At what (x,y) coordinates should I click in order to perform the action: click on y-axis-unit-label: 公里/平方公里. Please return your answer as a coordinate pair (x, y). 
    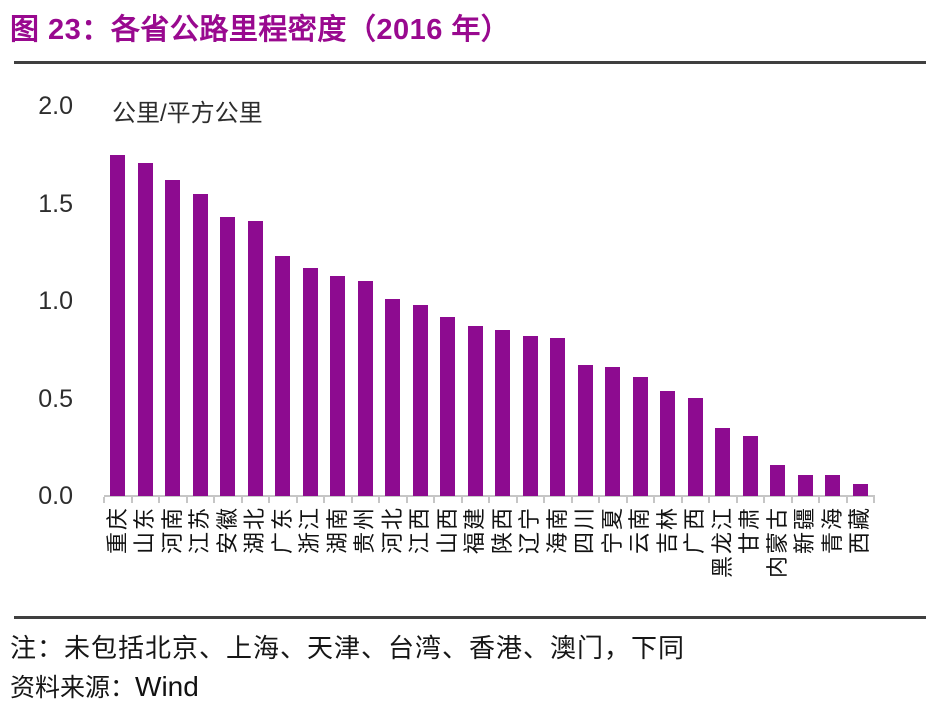
    Looking at the image, I should click on (187, 113).